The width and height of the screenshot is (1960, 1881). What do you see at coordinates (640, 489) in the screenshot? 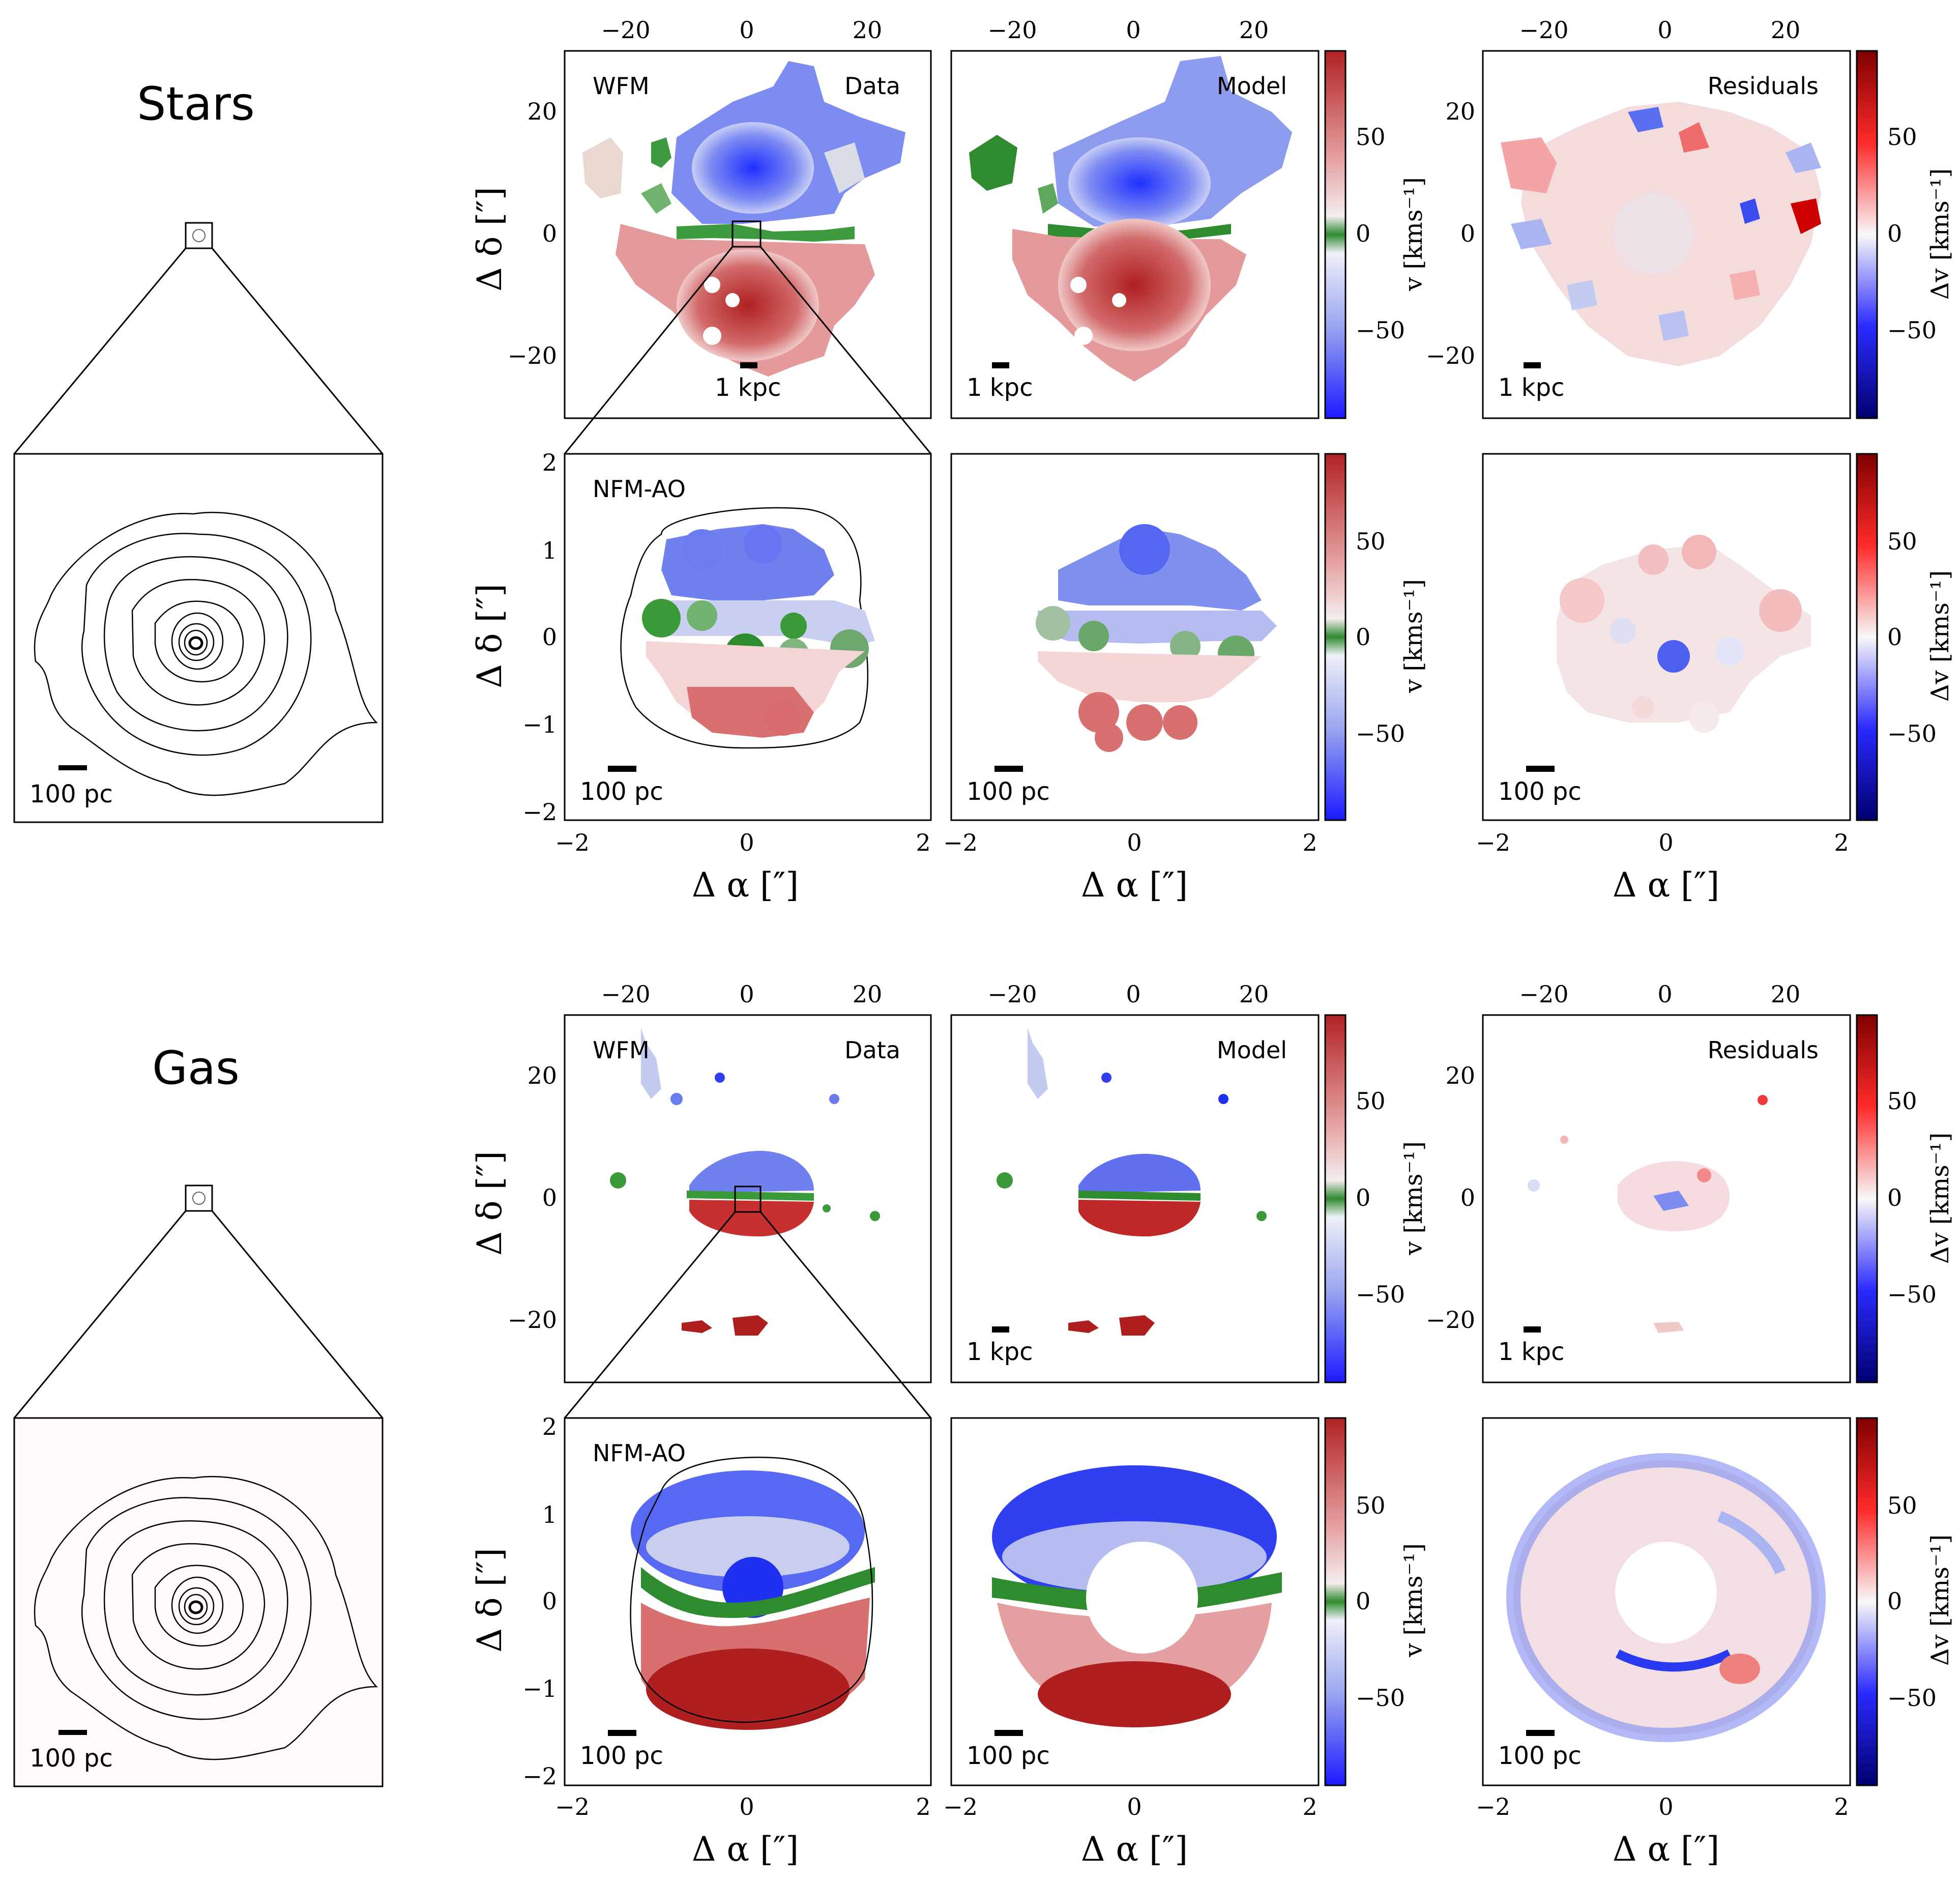
I see `instrument-label: NFM-AO` at bounding box center [640, 489].